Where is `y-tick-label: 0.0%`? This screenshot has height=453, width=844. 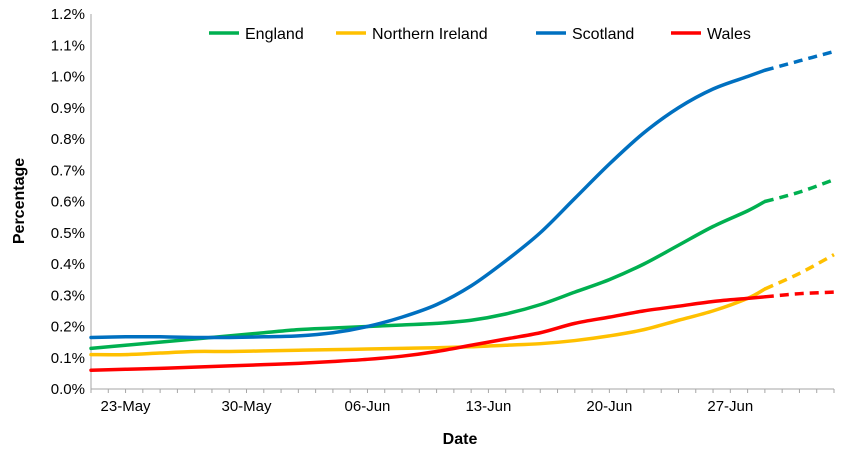 y-tick-label: 0.0% is located at coordinates (68, 389).